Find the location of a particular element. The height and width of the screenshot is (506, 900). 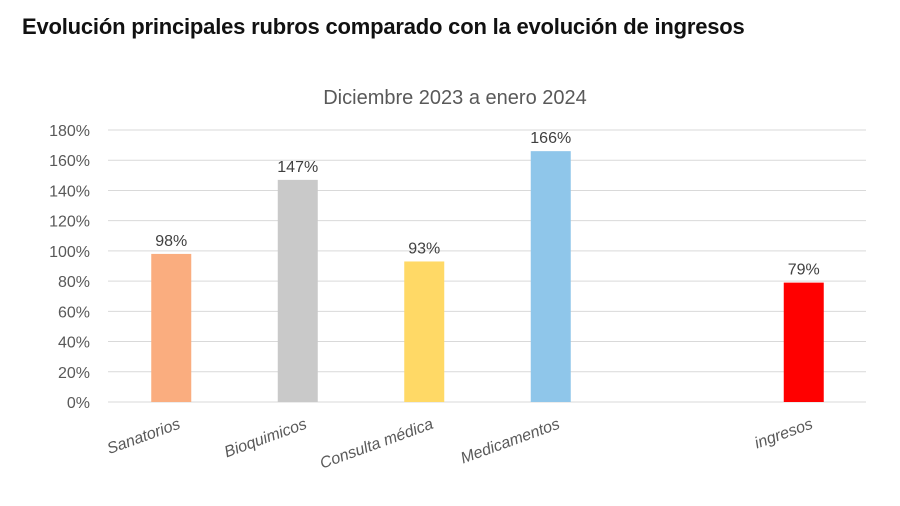

y-tick-label: 160% is located at coordinates (69, 161).